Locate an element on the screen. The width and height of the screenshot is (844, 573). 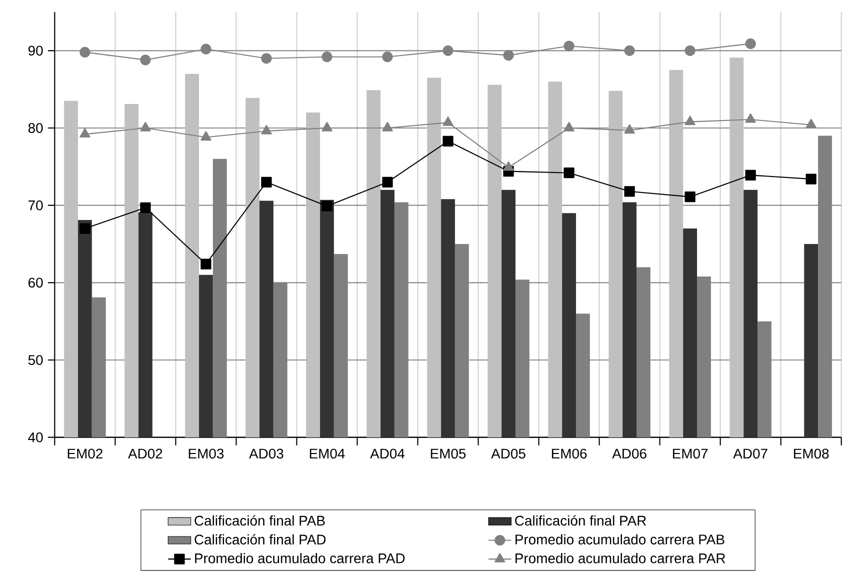
x-tick-label: AD02 is located at coordinates (145, 453).